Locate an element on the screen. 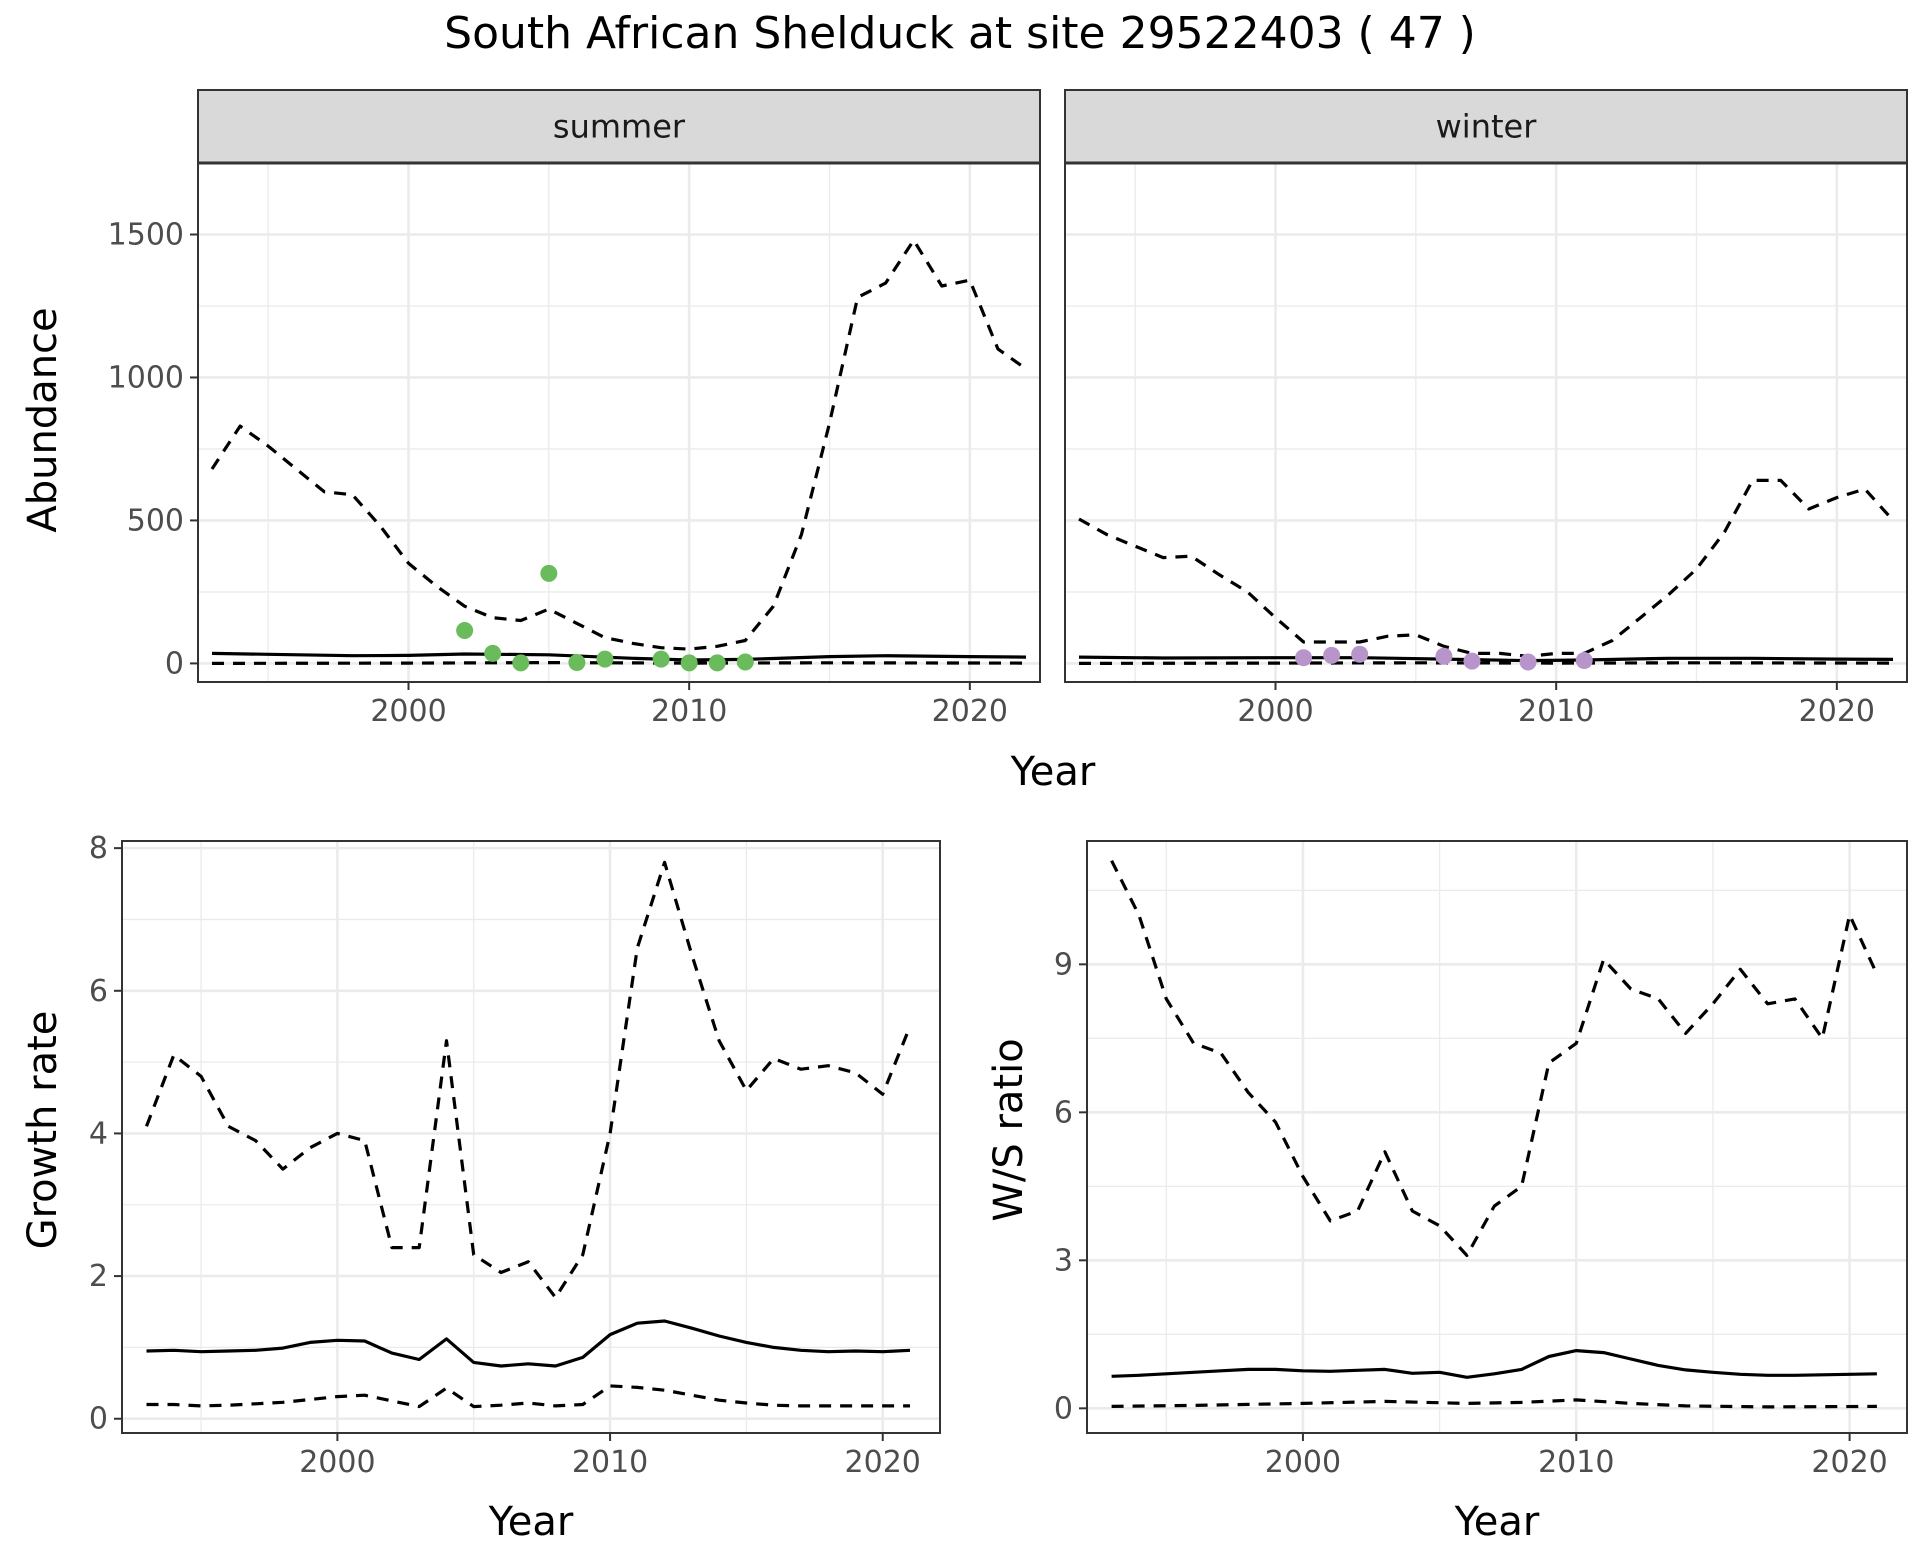 This screenshot has height=1560, width=1920. y-tick-label: 8 is located at coordinates (98, 848).